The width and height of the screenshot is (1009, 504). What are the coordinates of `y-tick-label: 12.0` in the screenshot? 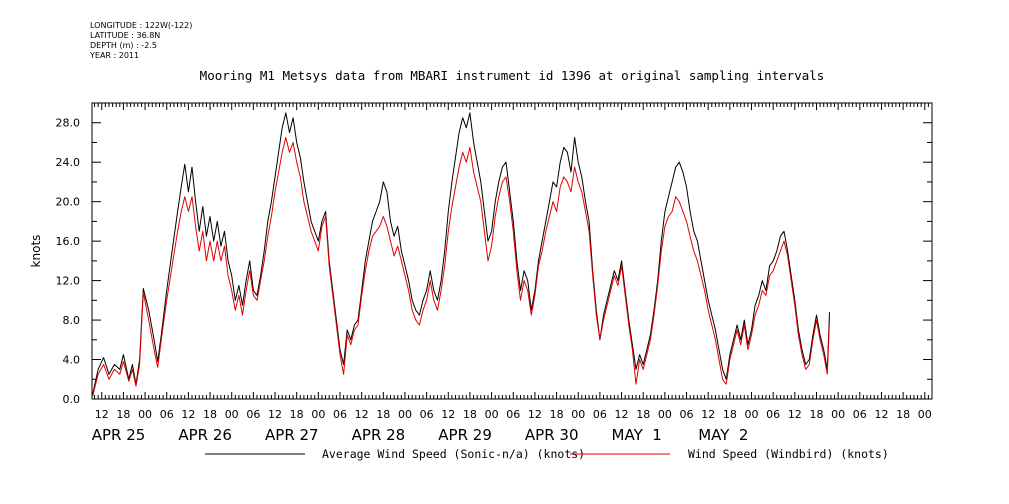 It's located at (68, 281).